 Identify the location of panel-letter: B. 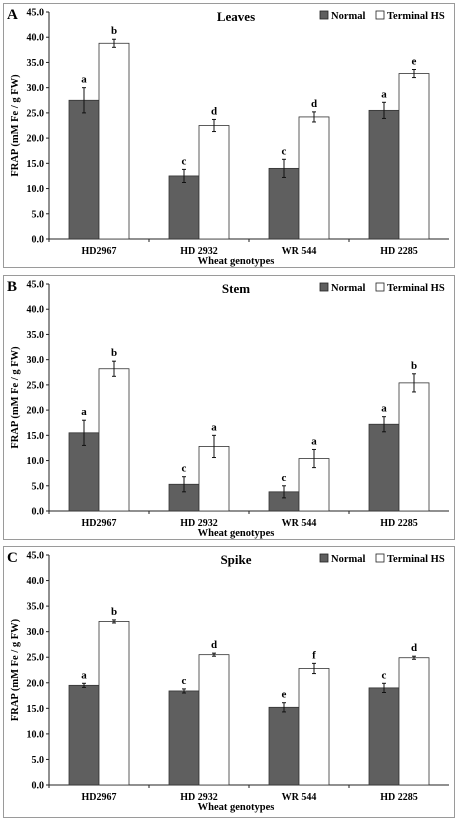
(12, 287).